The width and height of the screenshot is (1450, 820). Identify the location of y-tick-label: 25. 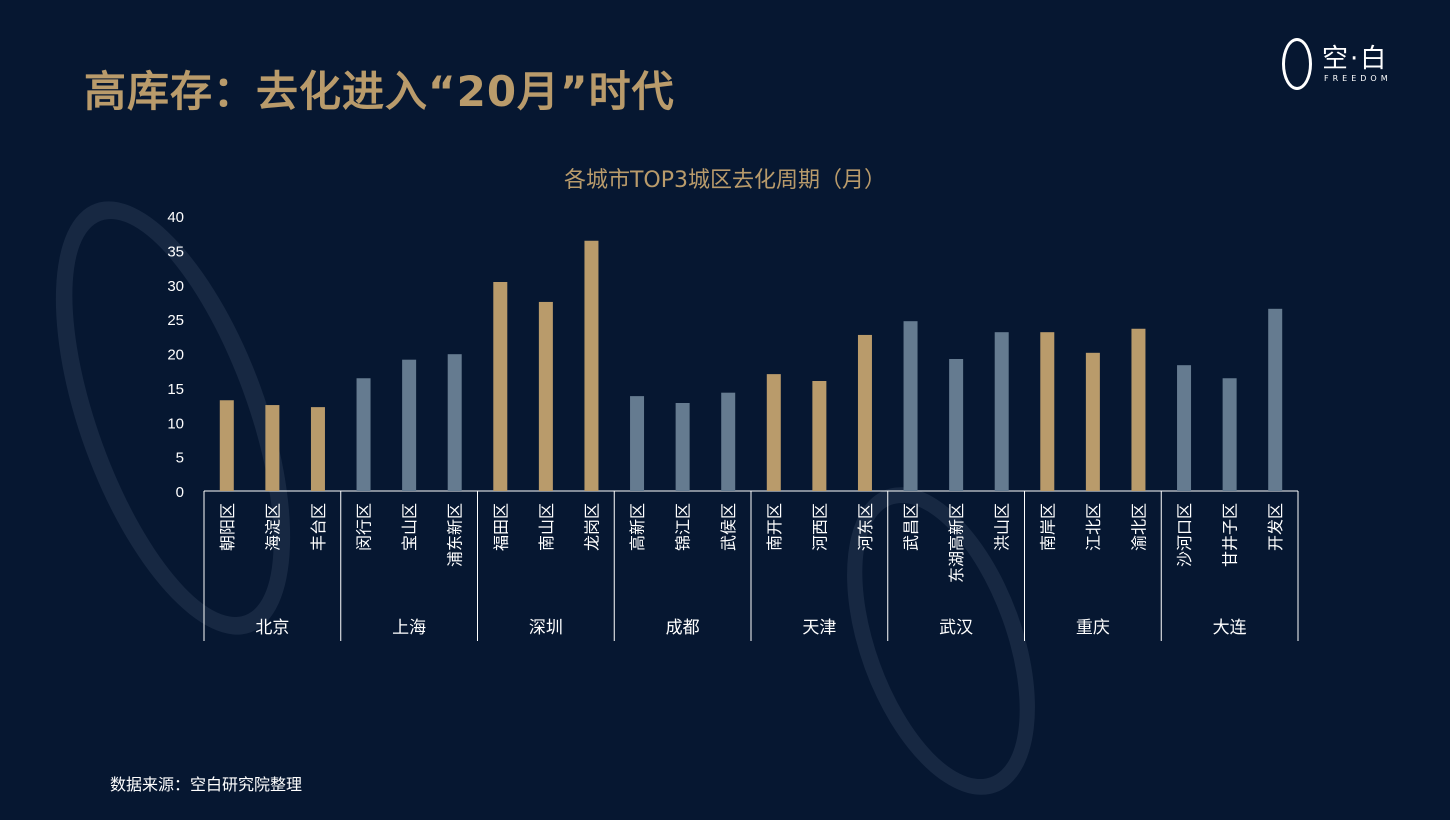
(175, 320).